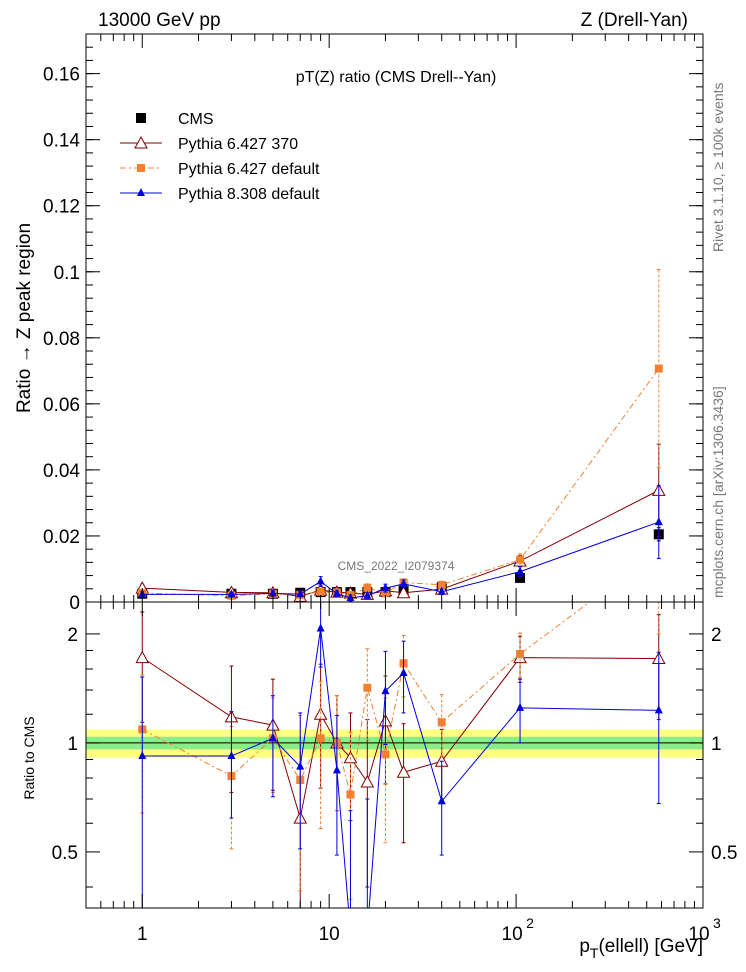  What do you see at coordinates (175, 119) in the screenshot?
I see `legend-entry: CMS` at bounding box center [175, 119].